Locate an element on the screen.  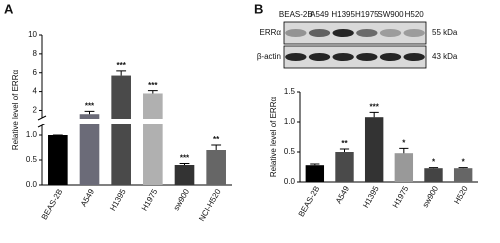
size-label: 43 kDa is located at coordinates (445, 56).